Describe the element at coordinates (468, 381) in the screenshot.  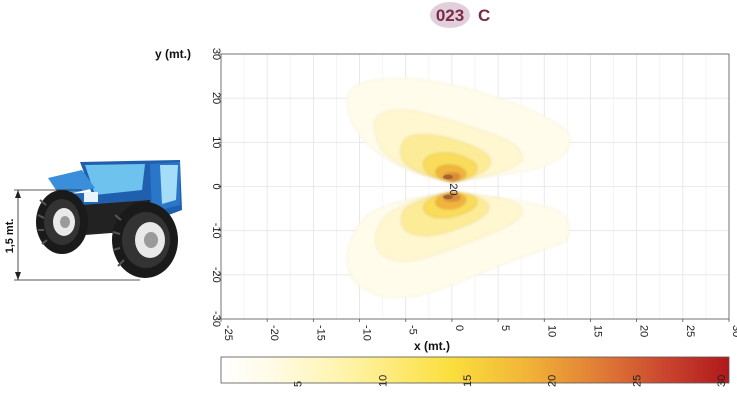
I see `colorbar-tick-label: 15` at that location.